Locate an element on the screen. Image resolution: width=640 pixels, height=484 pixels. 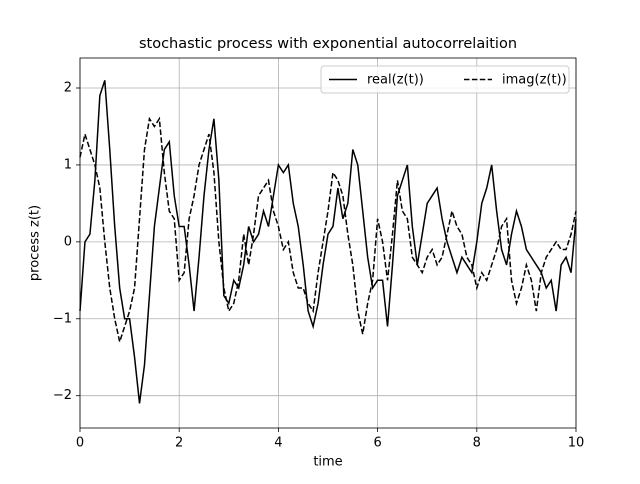
x-tick-label: 10 is located at coordinates (576, 443).